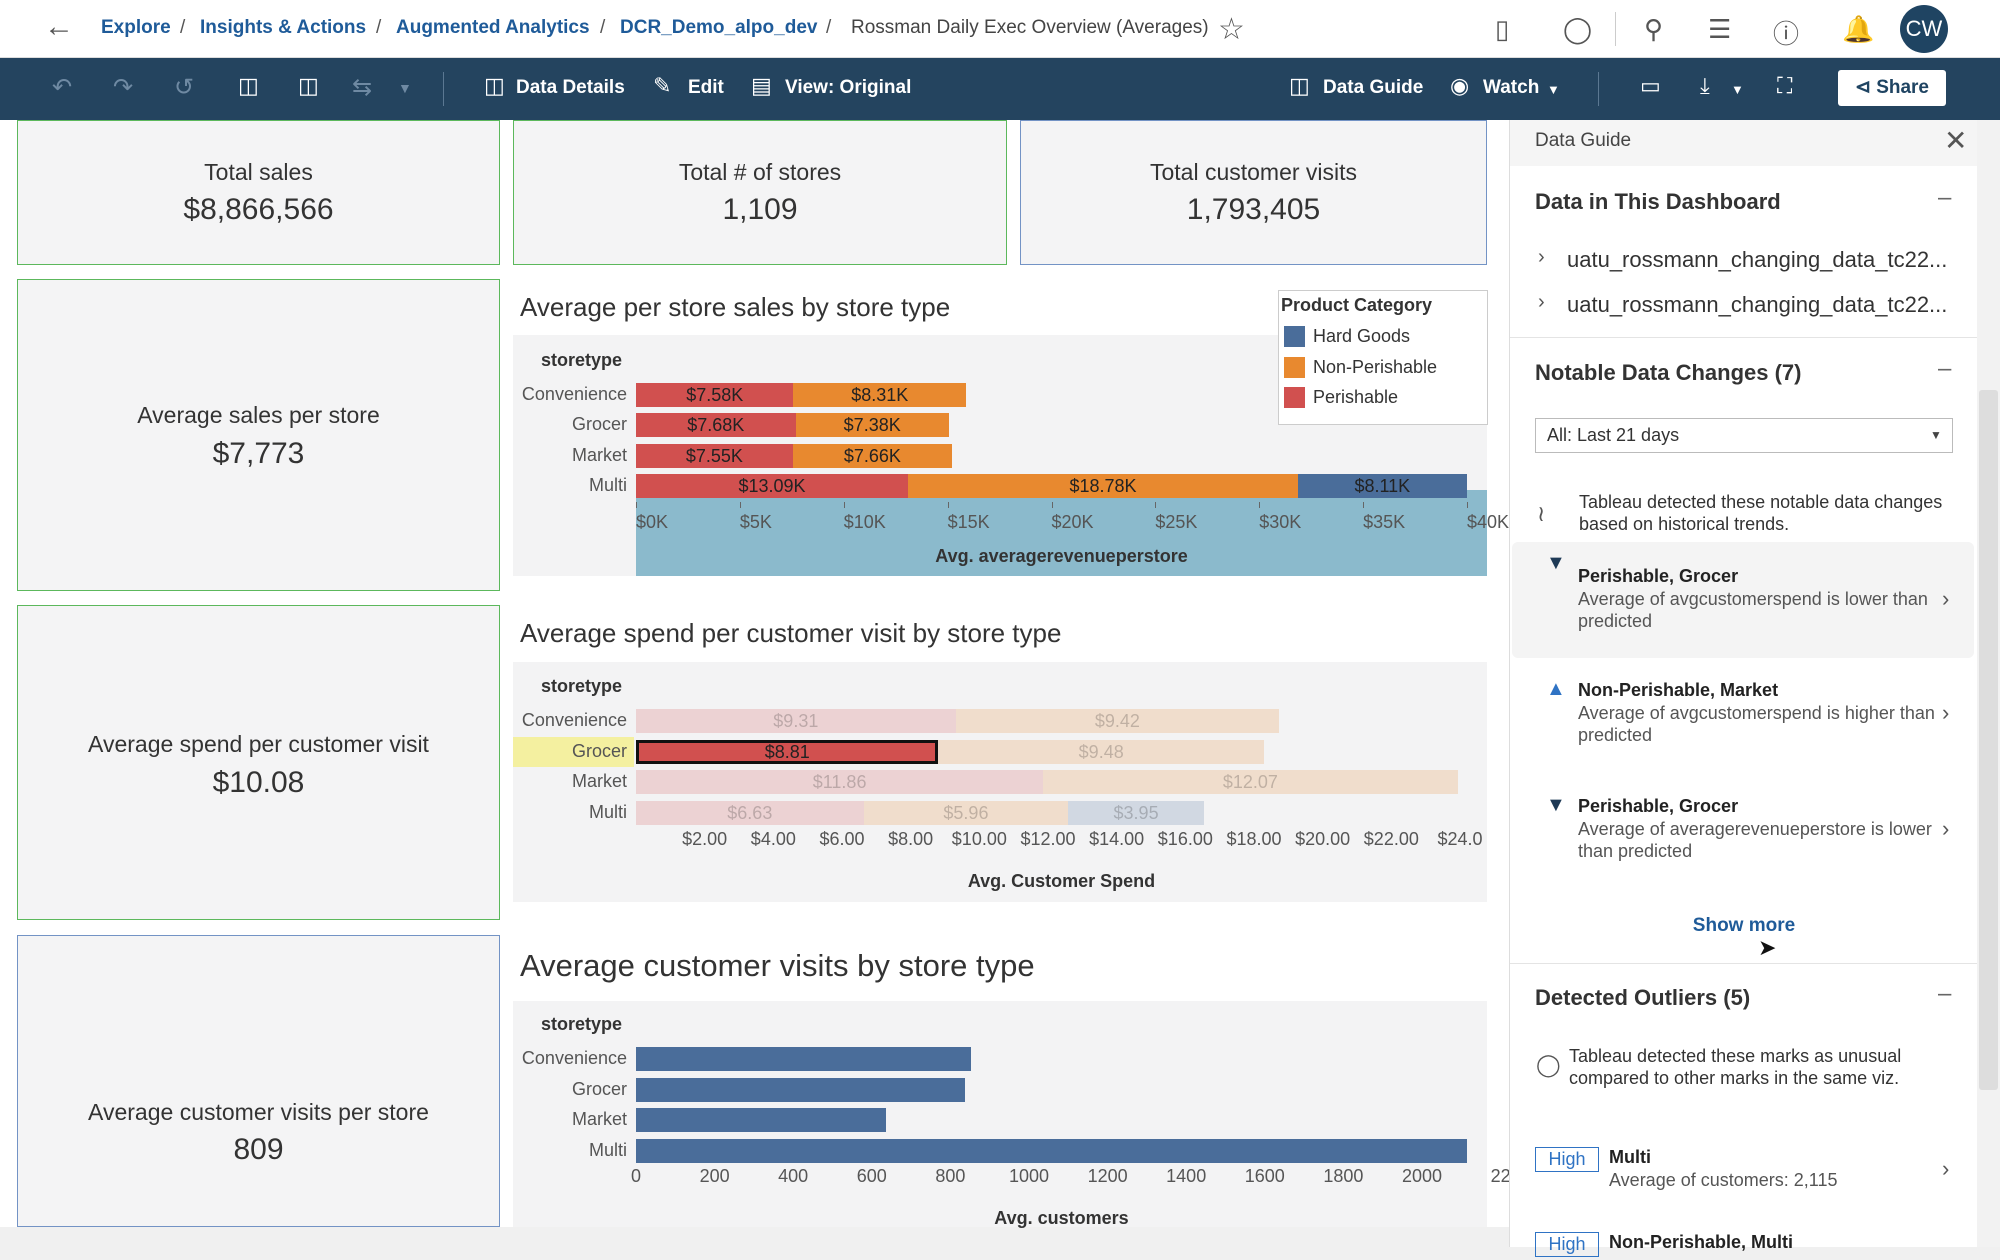 The image size is (2000, 1260). I want to click on data-details-button: Data Details, so click(570, 87).